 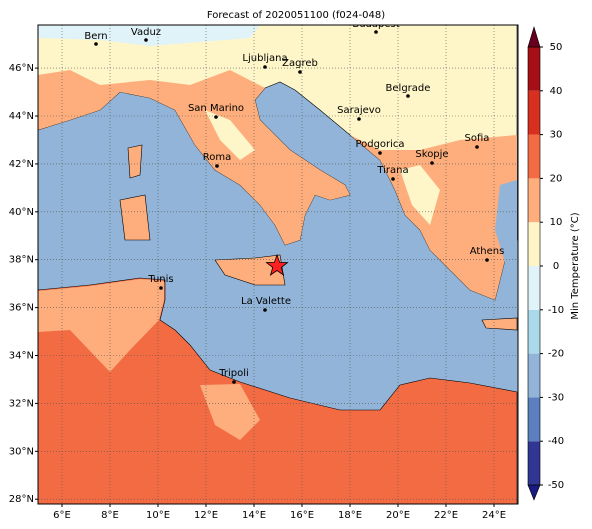 What do you see at coordinates (21, 68) in the screenshot?
I see `y-tick-label: 46°N` at bounding box center [21, 68].